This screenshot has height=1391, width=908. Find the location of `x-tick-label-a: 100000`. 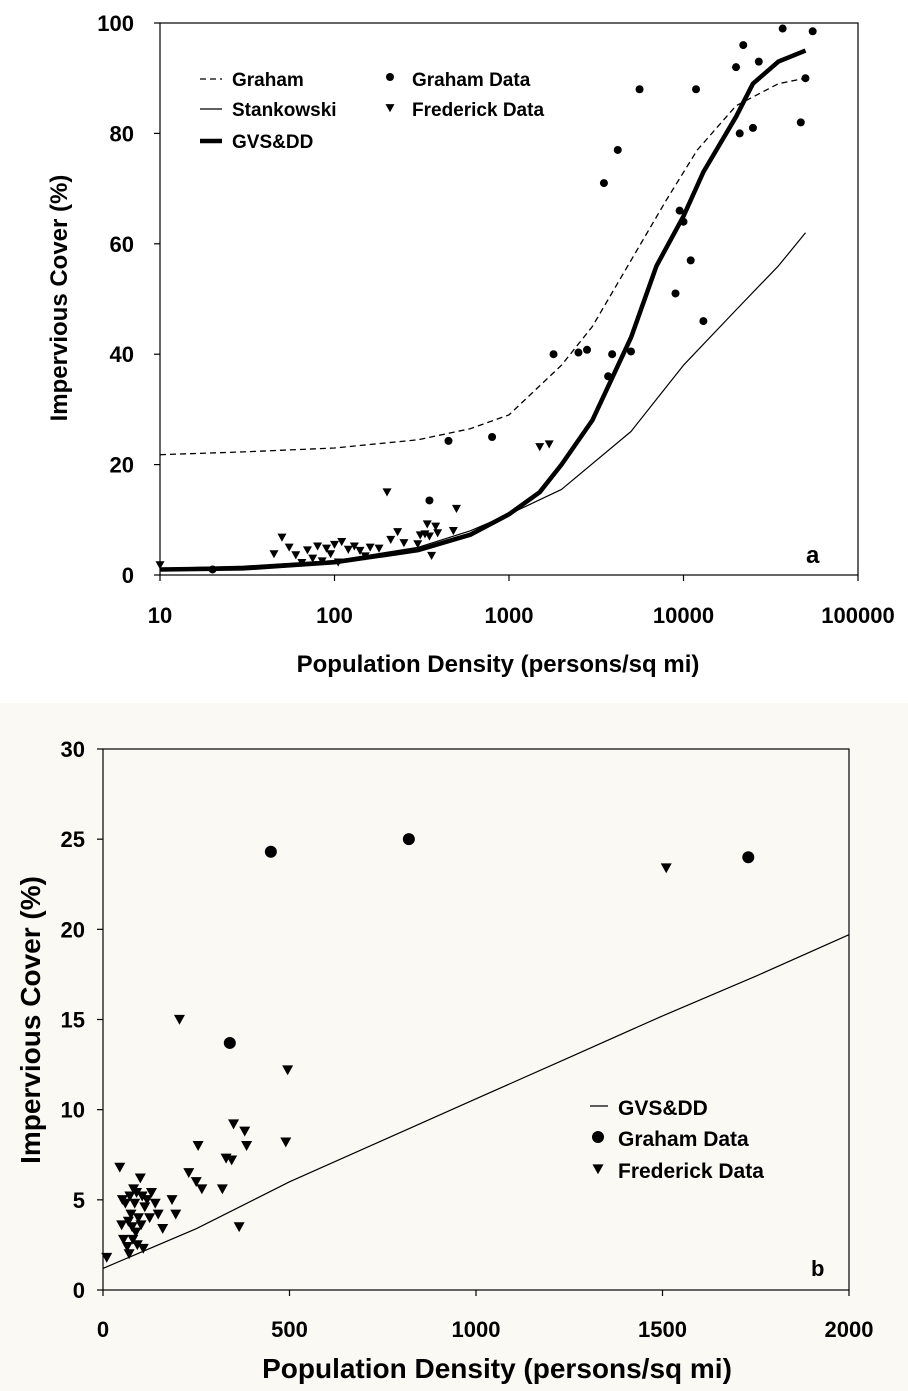

x-tick-label-a: 100000 is located at coordinates (857, 615).